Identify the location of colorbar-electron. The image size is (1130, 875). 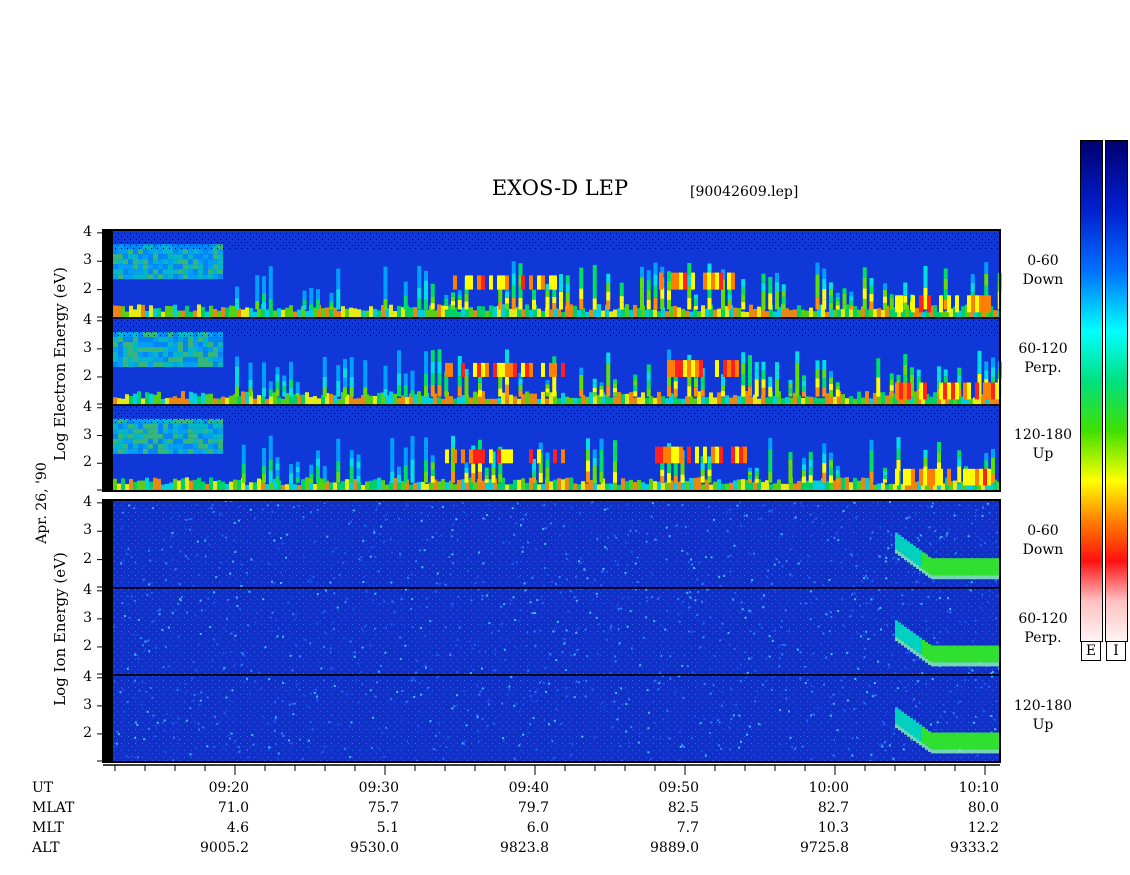
(1091, 391).